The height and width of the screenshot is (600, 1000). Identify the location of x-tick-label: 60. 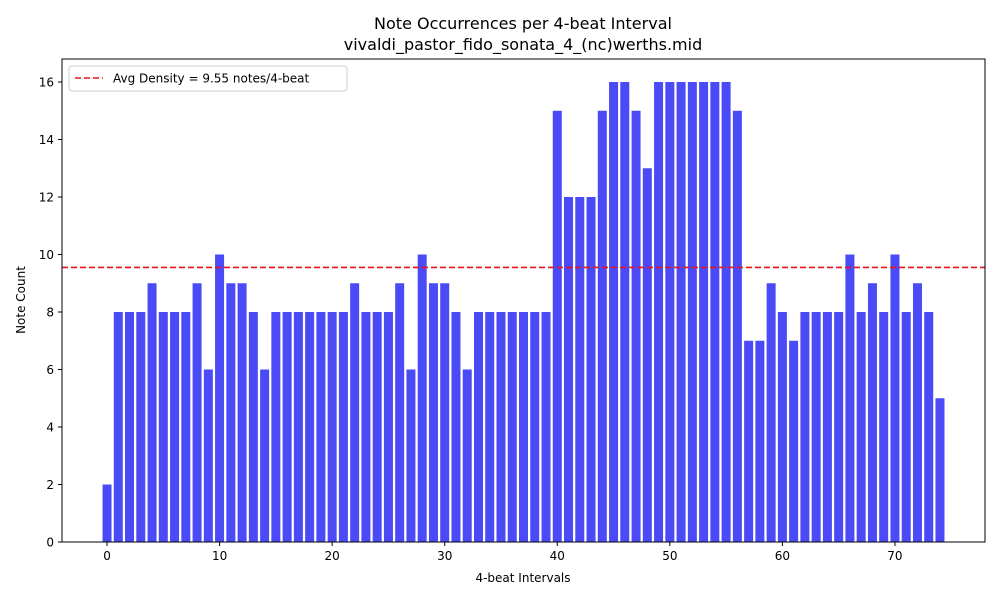
(782, 556).